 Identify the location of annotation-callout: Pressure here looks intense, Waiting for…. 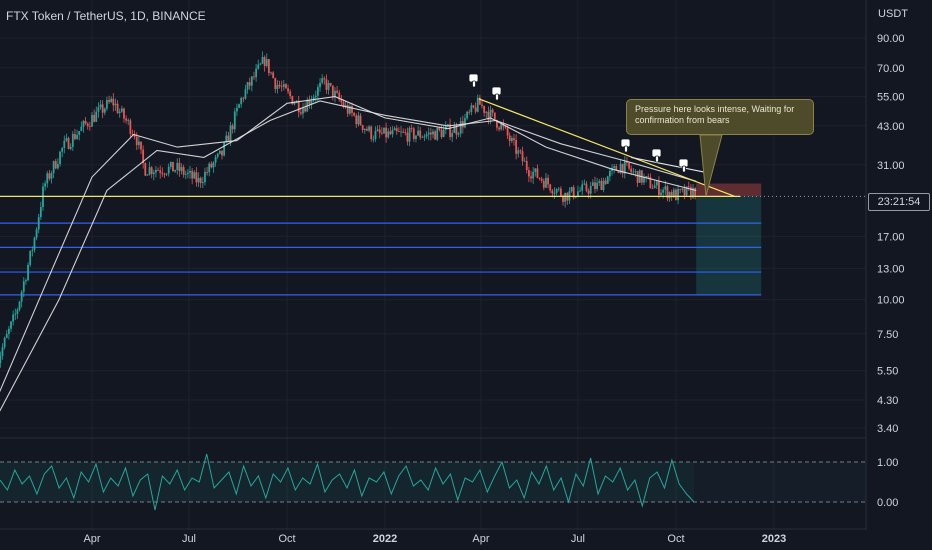
(720, 117).